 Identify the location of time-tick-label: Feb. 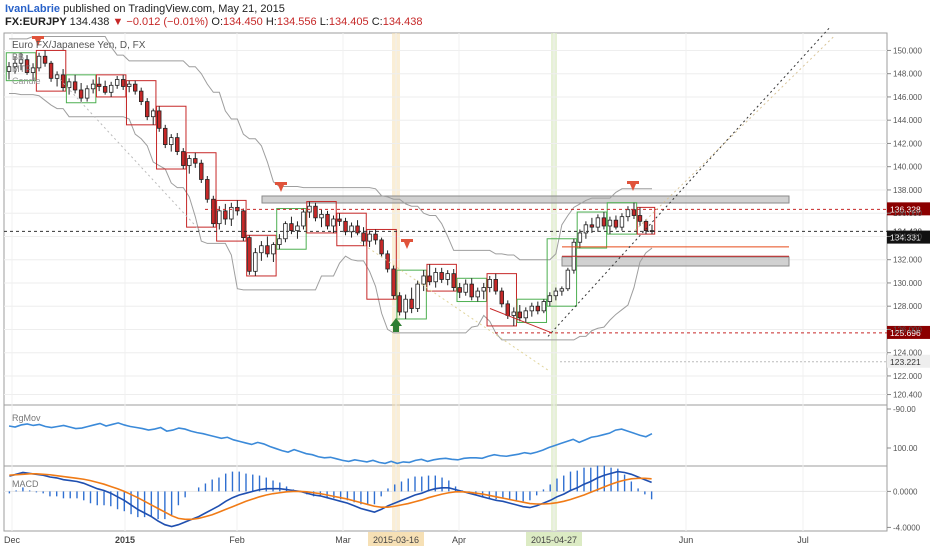
(237, 540).